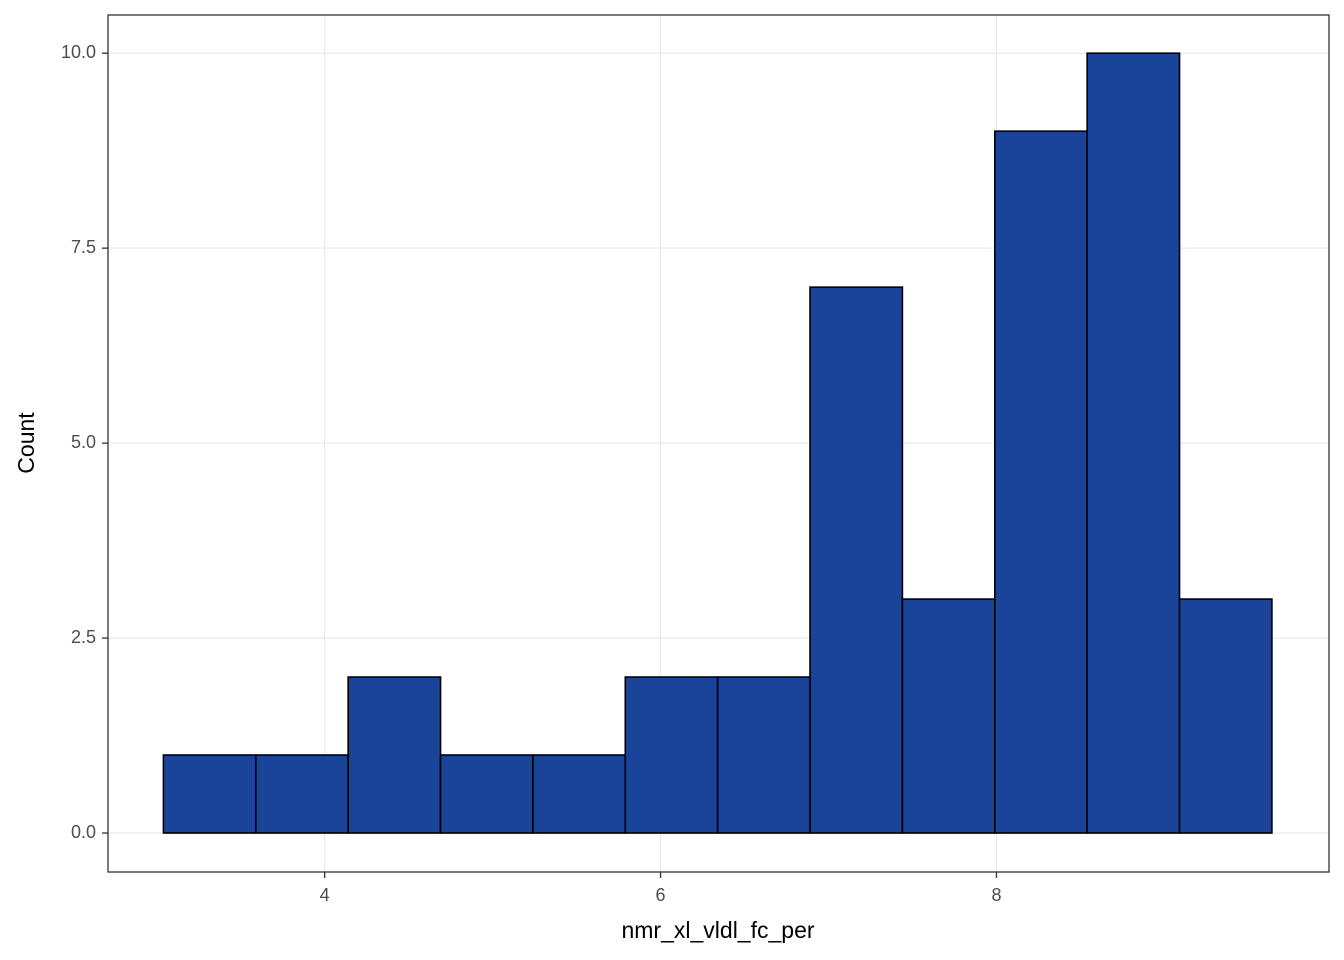 Image resolution: width=1344 pixels, height=960 pixels. Describe the element at coordinates (717, 930) in the screenshot. I see `x-axis-title: nmr_xl_vldl_fc_per` at that location.